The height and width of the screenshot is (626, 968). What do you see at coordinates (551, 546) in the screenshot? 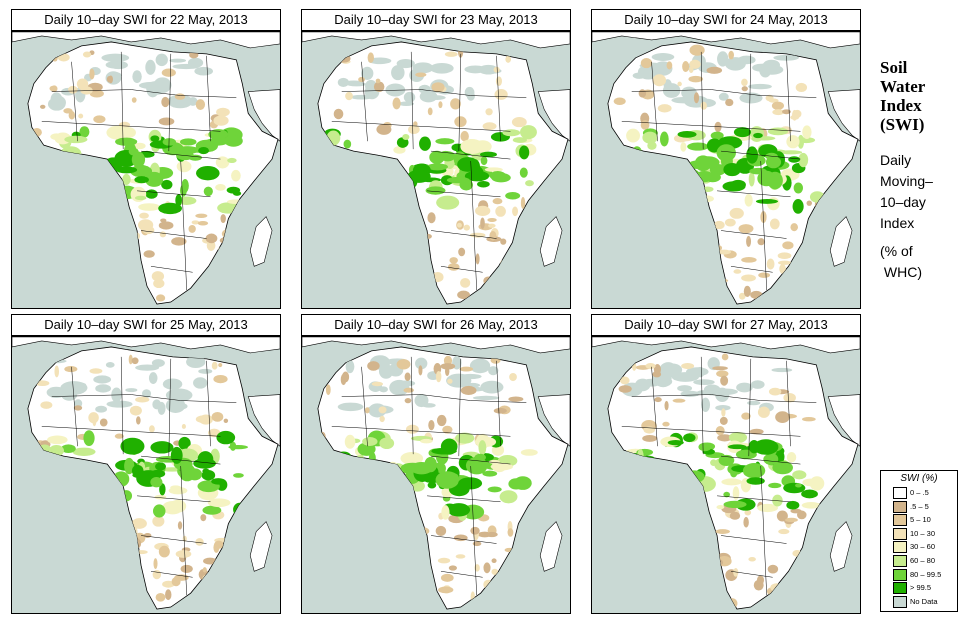
I see `madagascar-landmass` at bounding box center [551, 546].